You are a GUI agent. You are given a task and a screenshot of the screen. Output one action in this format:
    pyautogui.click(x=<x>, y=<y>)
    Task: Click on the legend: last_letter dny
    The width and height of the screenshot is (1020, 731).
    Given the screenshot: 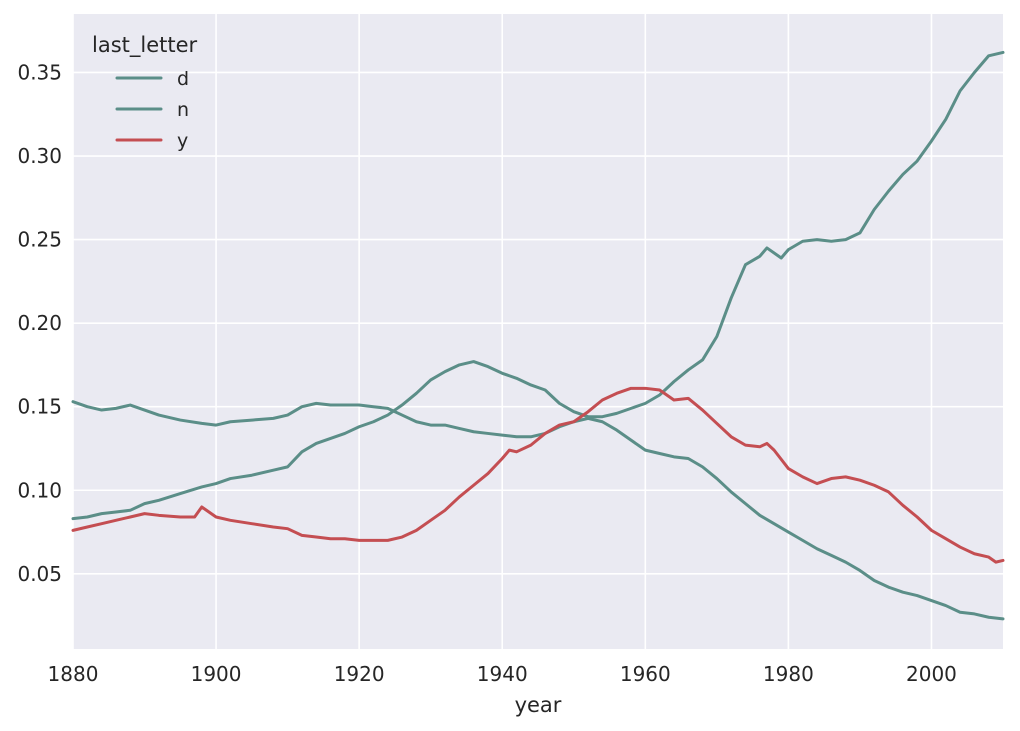 What is the action you would take?
    pyautogui.click(x=145, y=92)
    